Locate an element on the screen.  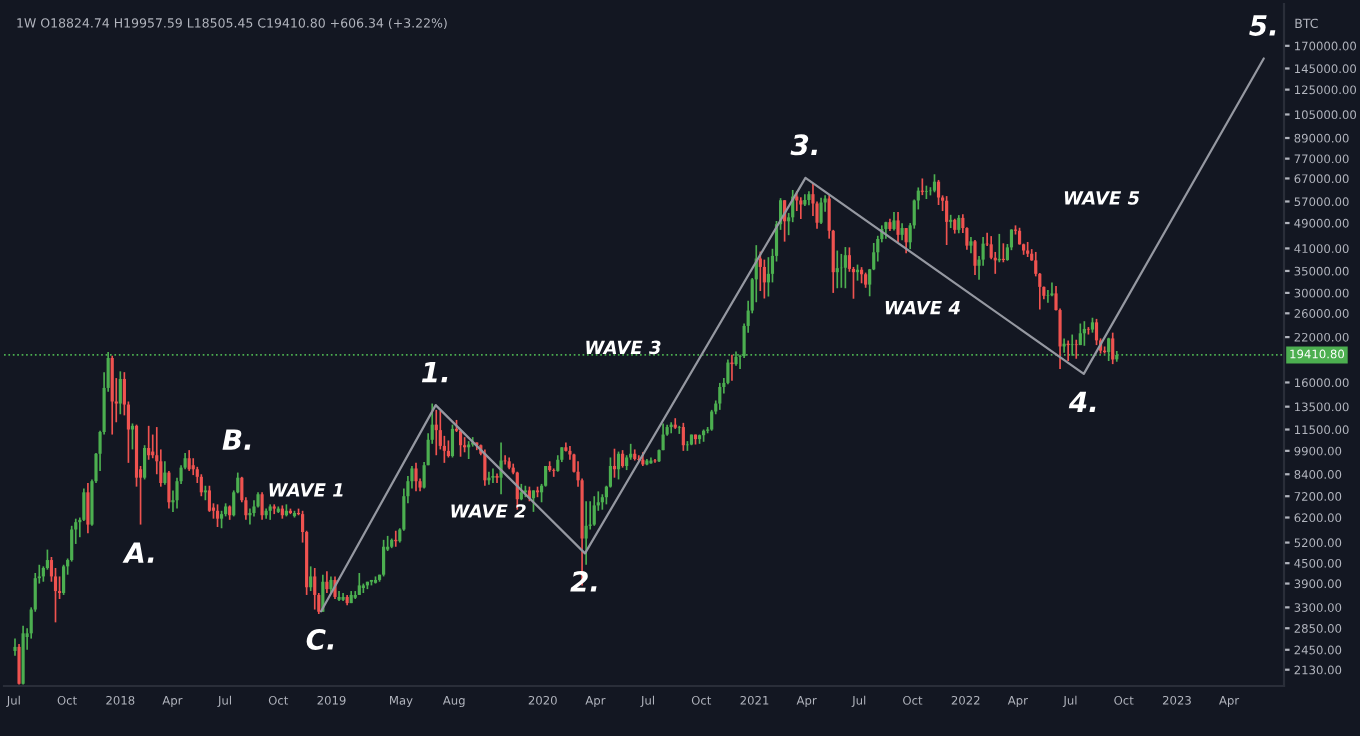
annotation: WAVE 4 is located at coordinates (922, 307).